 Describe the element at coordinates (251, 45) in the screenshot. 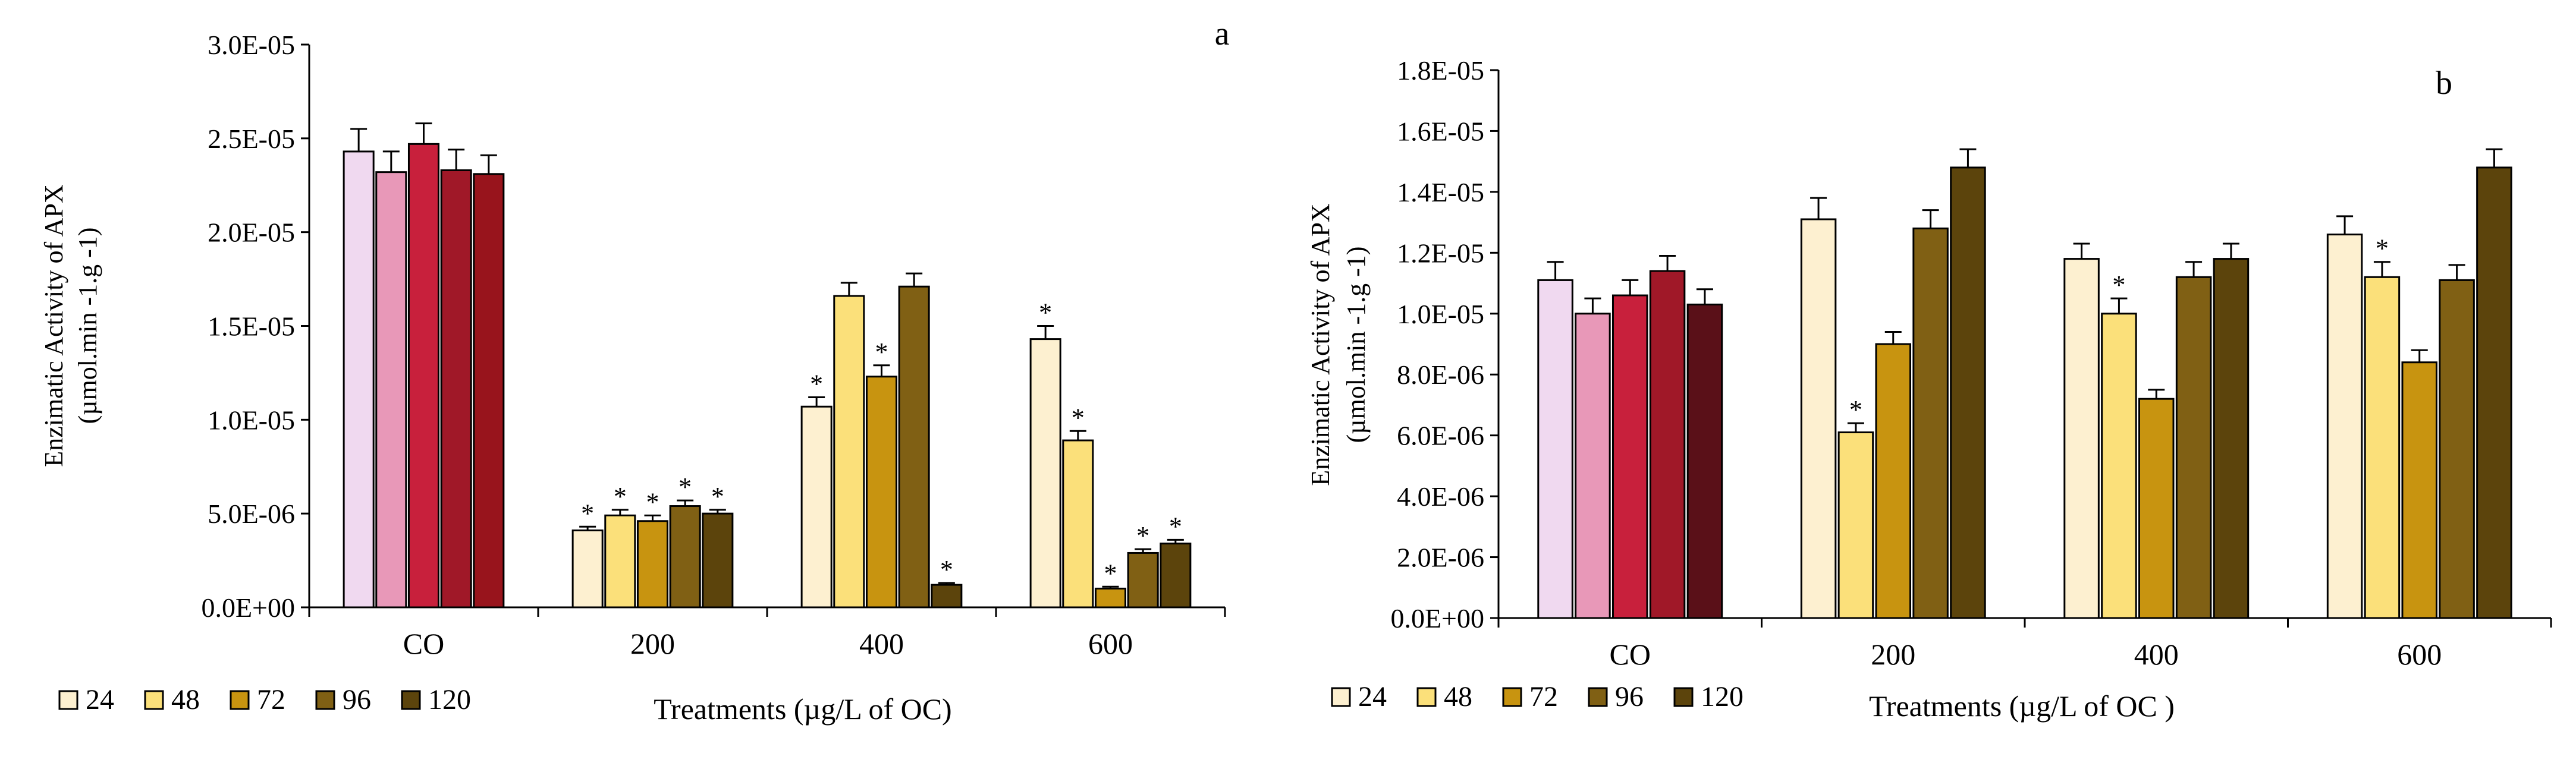

I see `y-tick-label: 3.0E-05` at that location.